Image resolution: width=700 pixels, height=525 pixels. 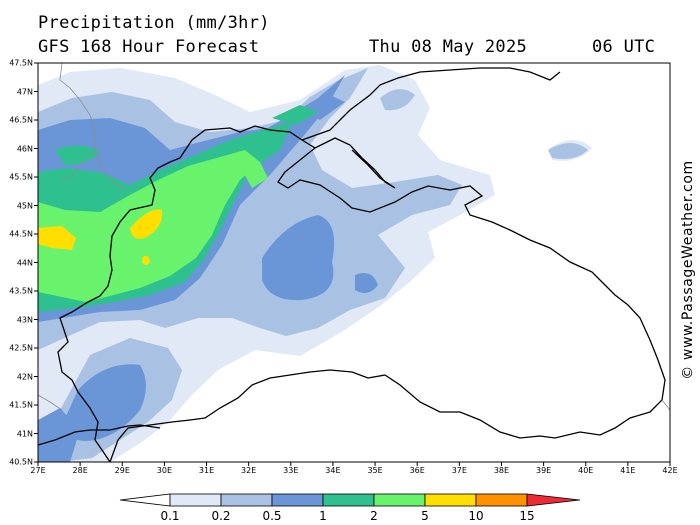 What do you see at coordinates (323, 516) in the screenshot?
I see `legend-label: 1` at bounding box center [323, 516].